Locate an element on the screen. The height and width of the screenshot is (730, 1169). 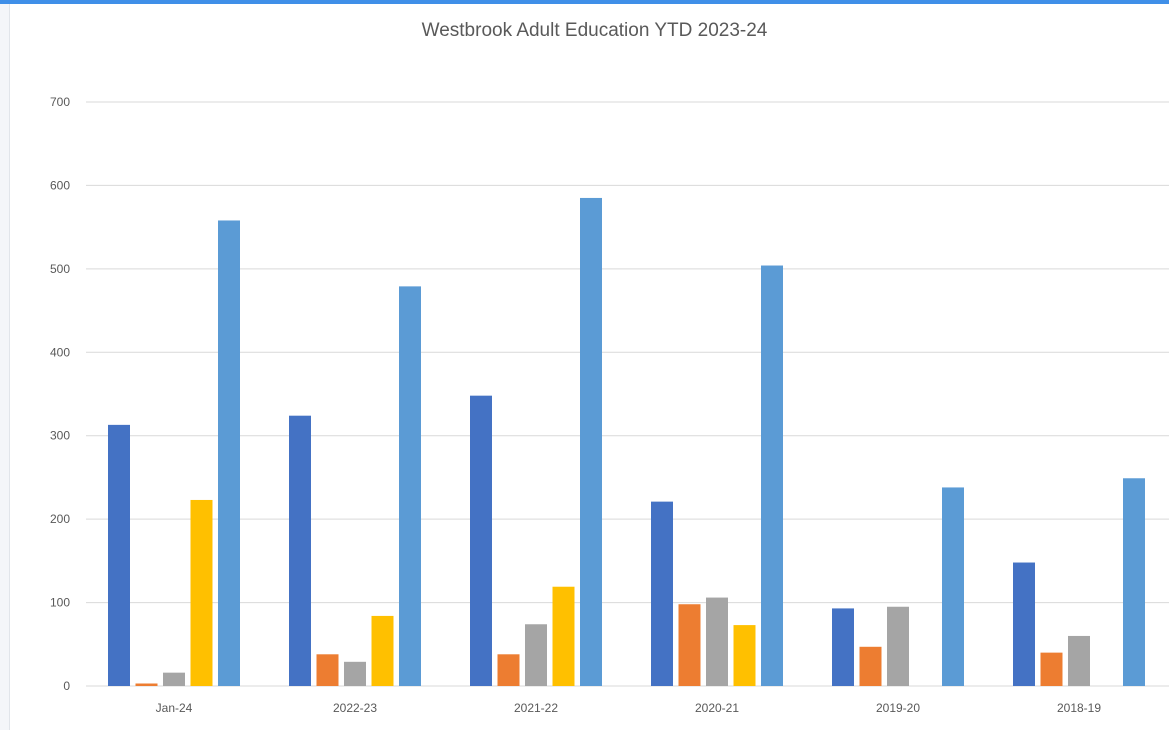
y-tick-label: 300 is located at coordinates (60, 436).